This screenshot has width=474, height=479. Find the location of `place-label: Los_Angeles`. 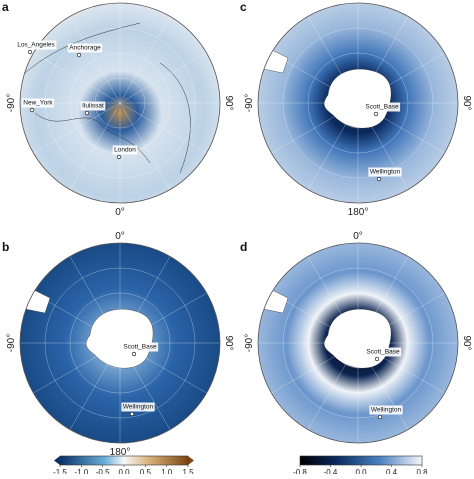

place-label: Los_Angeles is located at coordinates (36, 45).